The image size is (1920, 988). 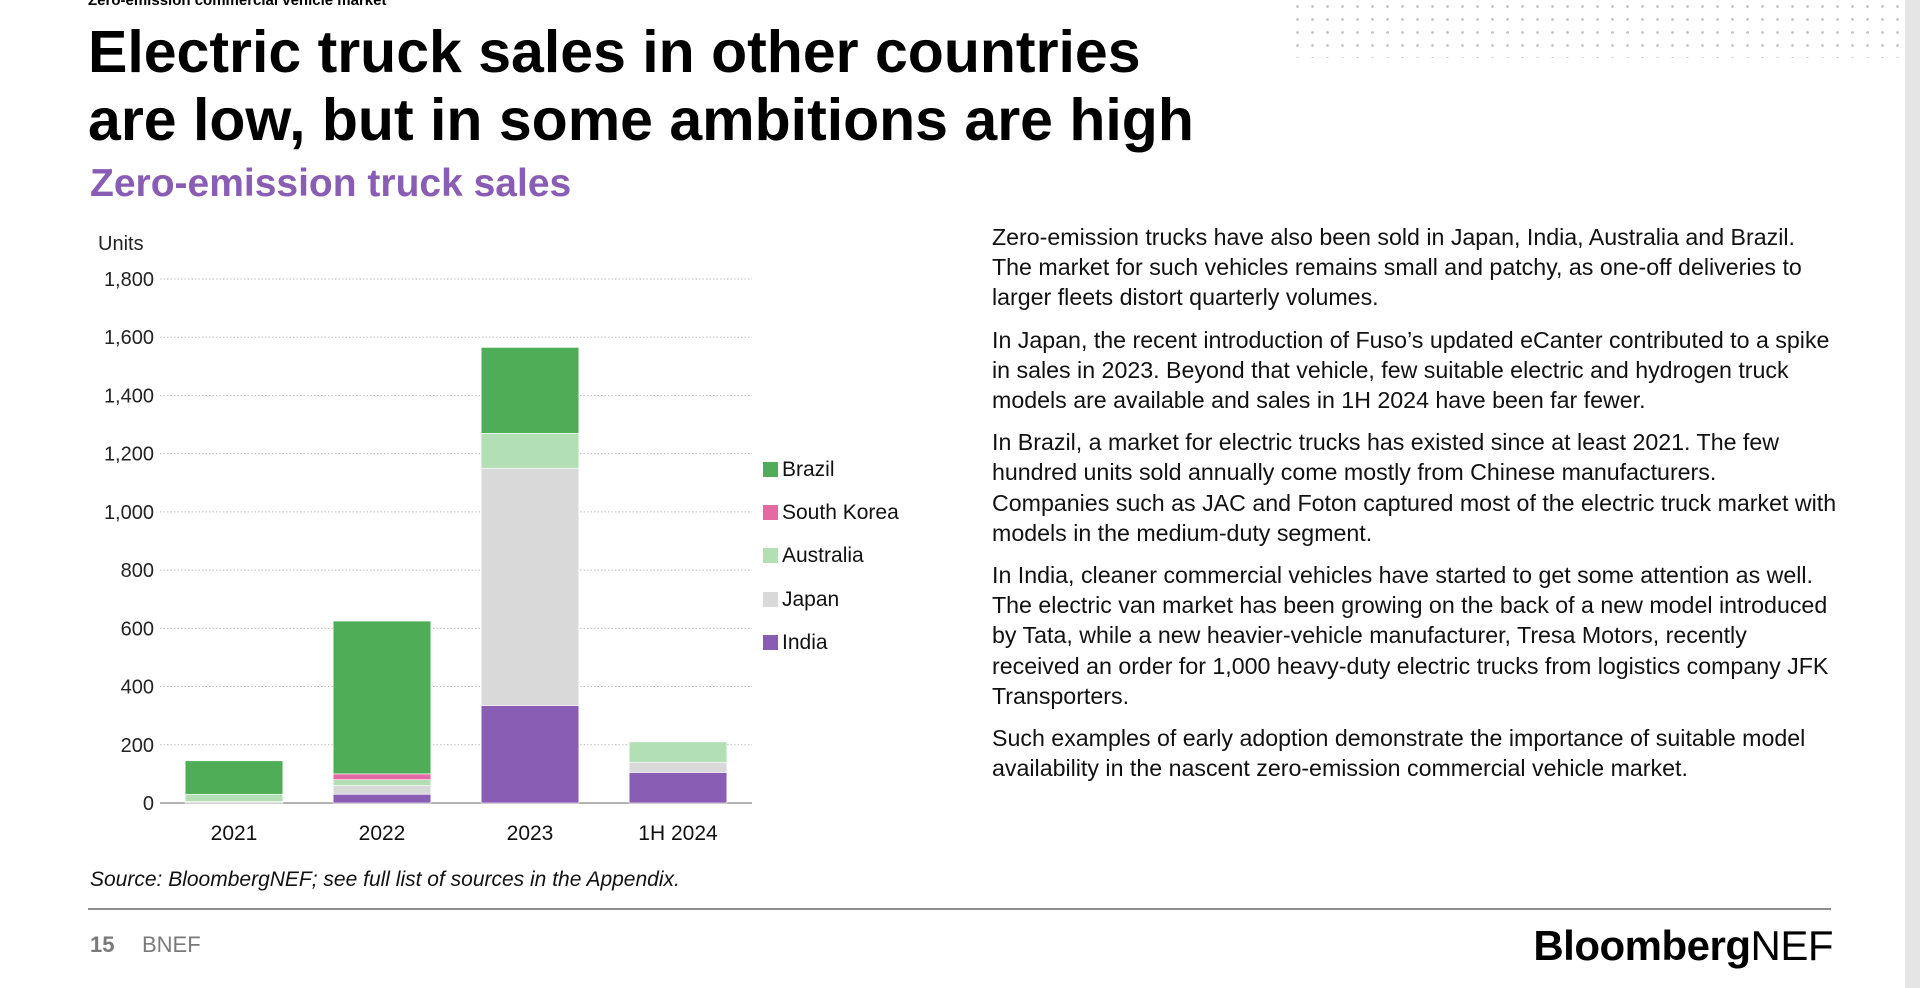 I want to click on y-tick-label: 0, so click(x=148, y=804).